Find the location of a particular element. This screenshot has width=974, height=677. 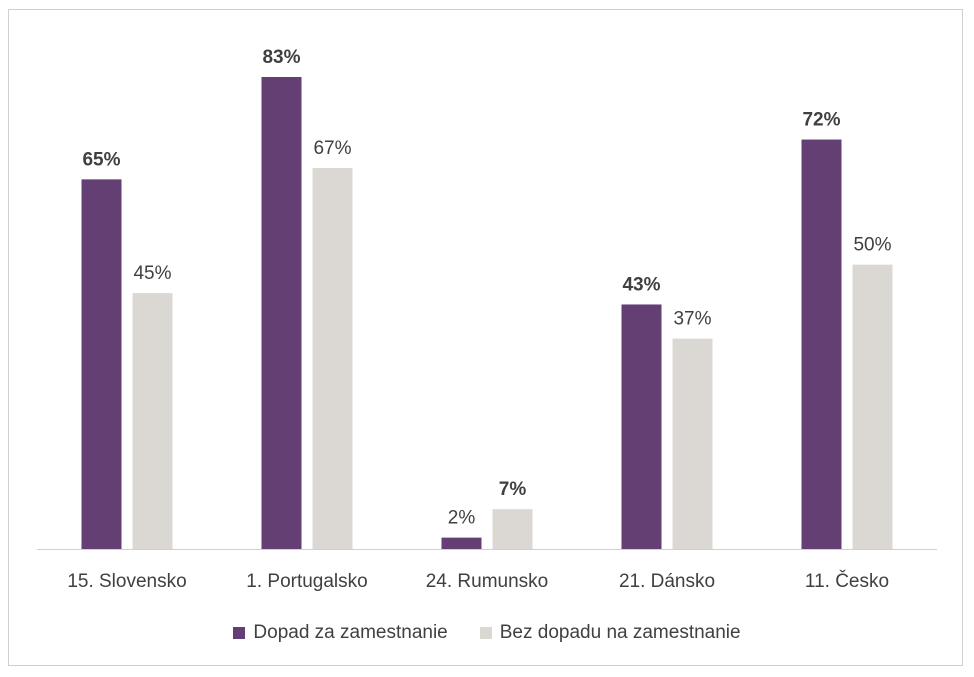

data-label-series-1-5: 72% is located at coordinates (821, 120).